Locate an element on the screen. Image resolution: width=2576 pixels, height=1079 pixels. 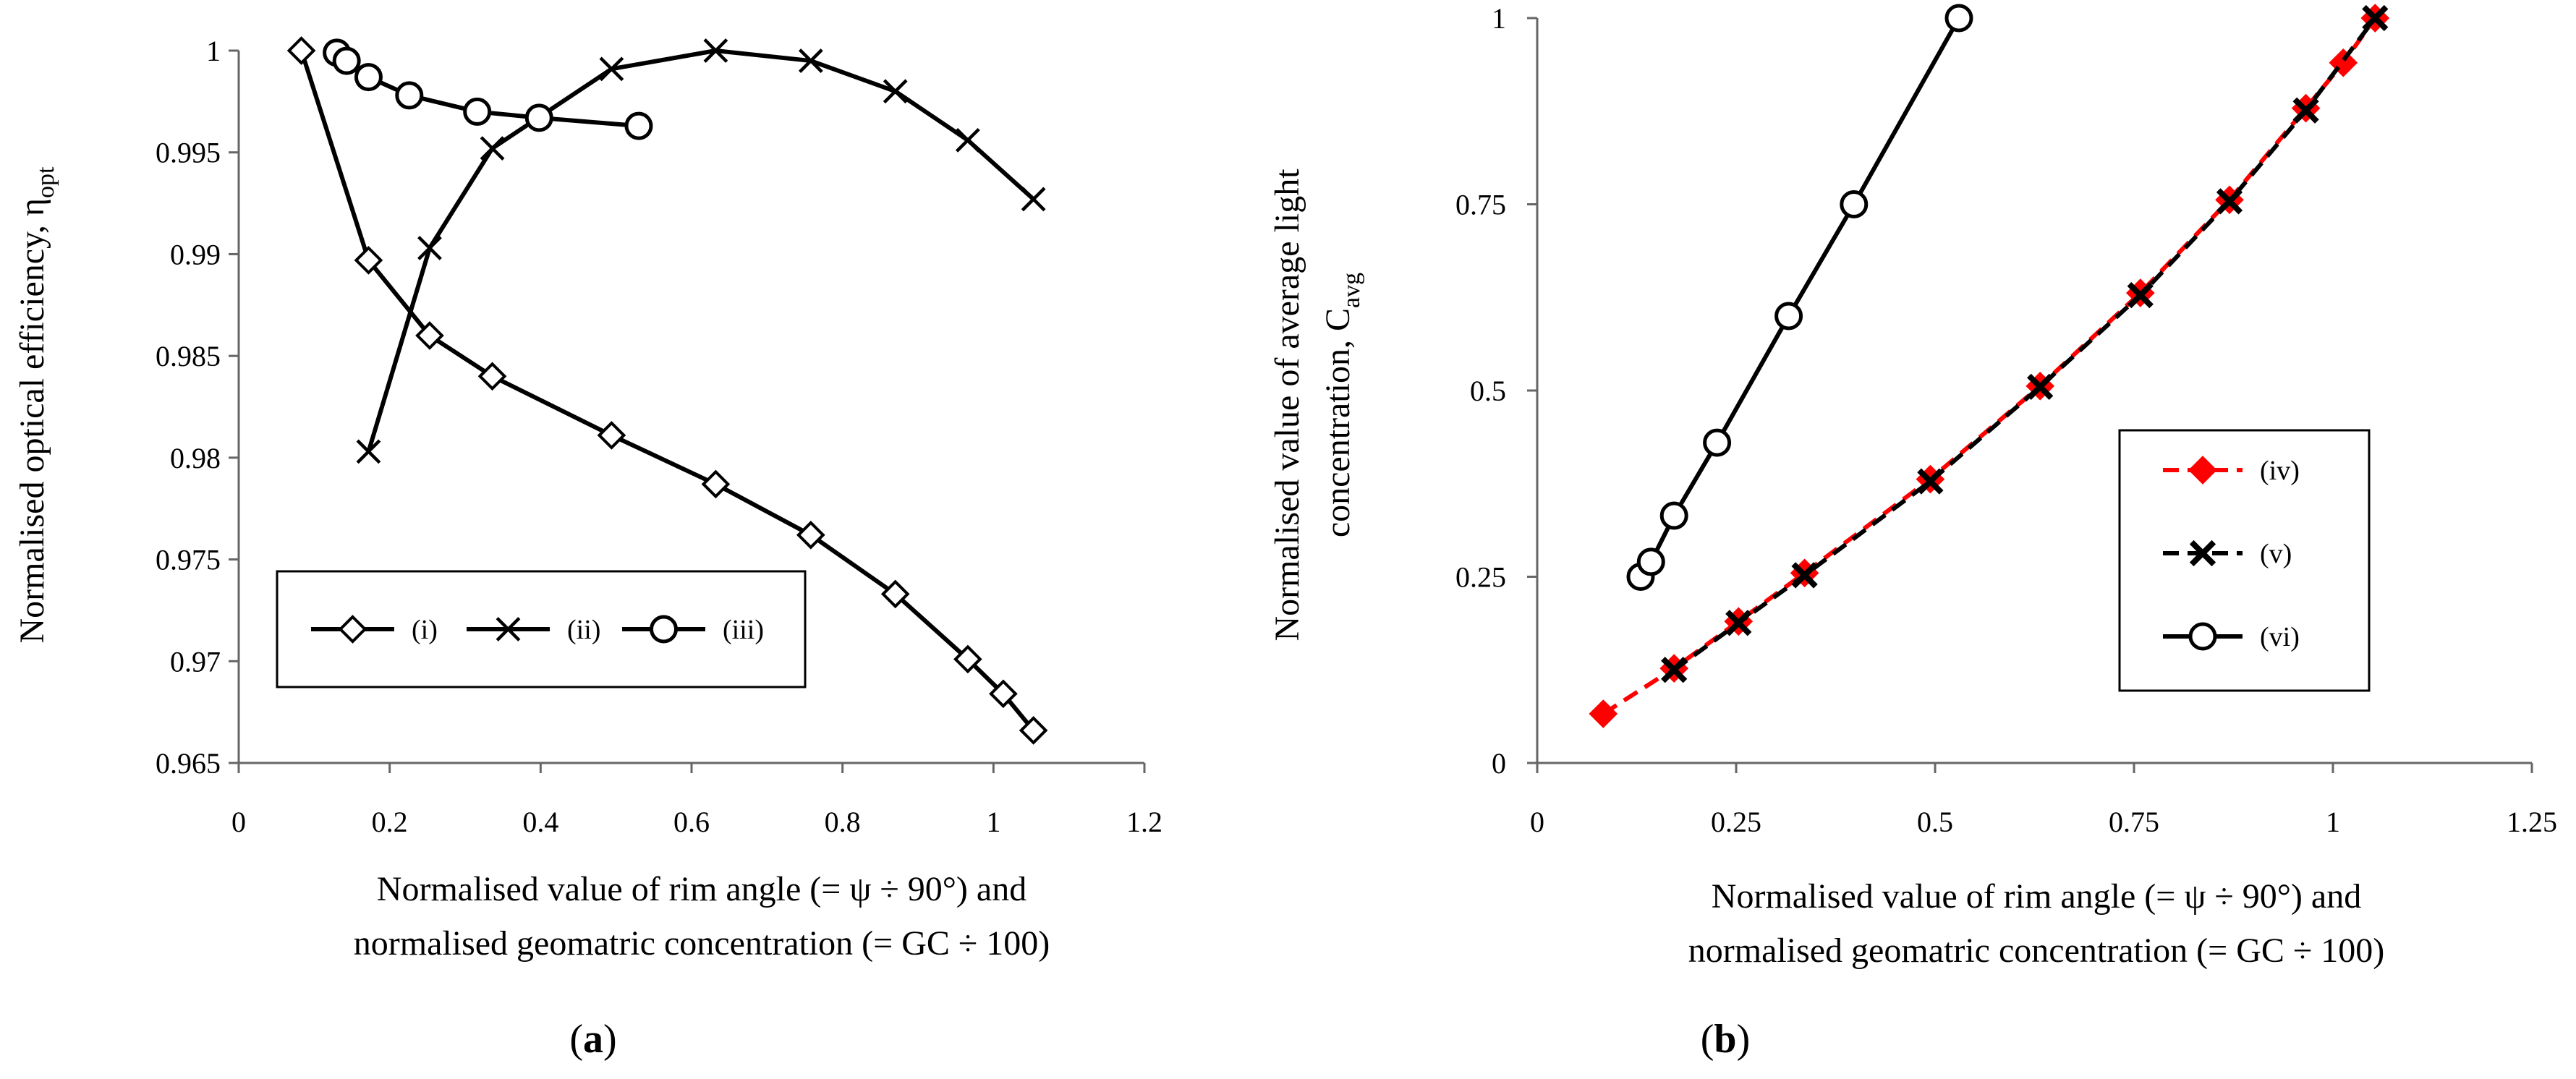
y-axis-label-subscript: avg is located at coordinates (1351, 290).